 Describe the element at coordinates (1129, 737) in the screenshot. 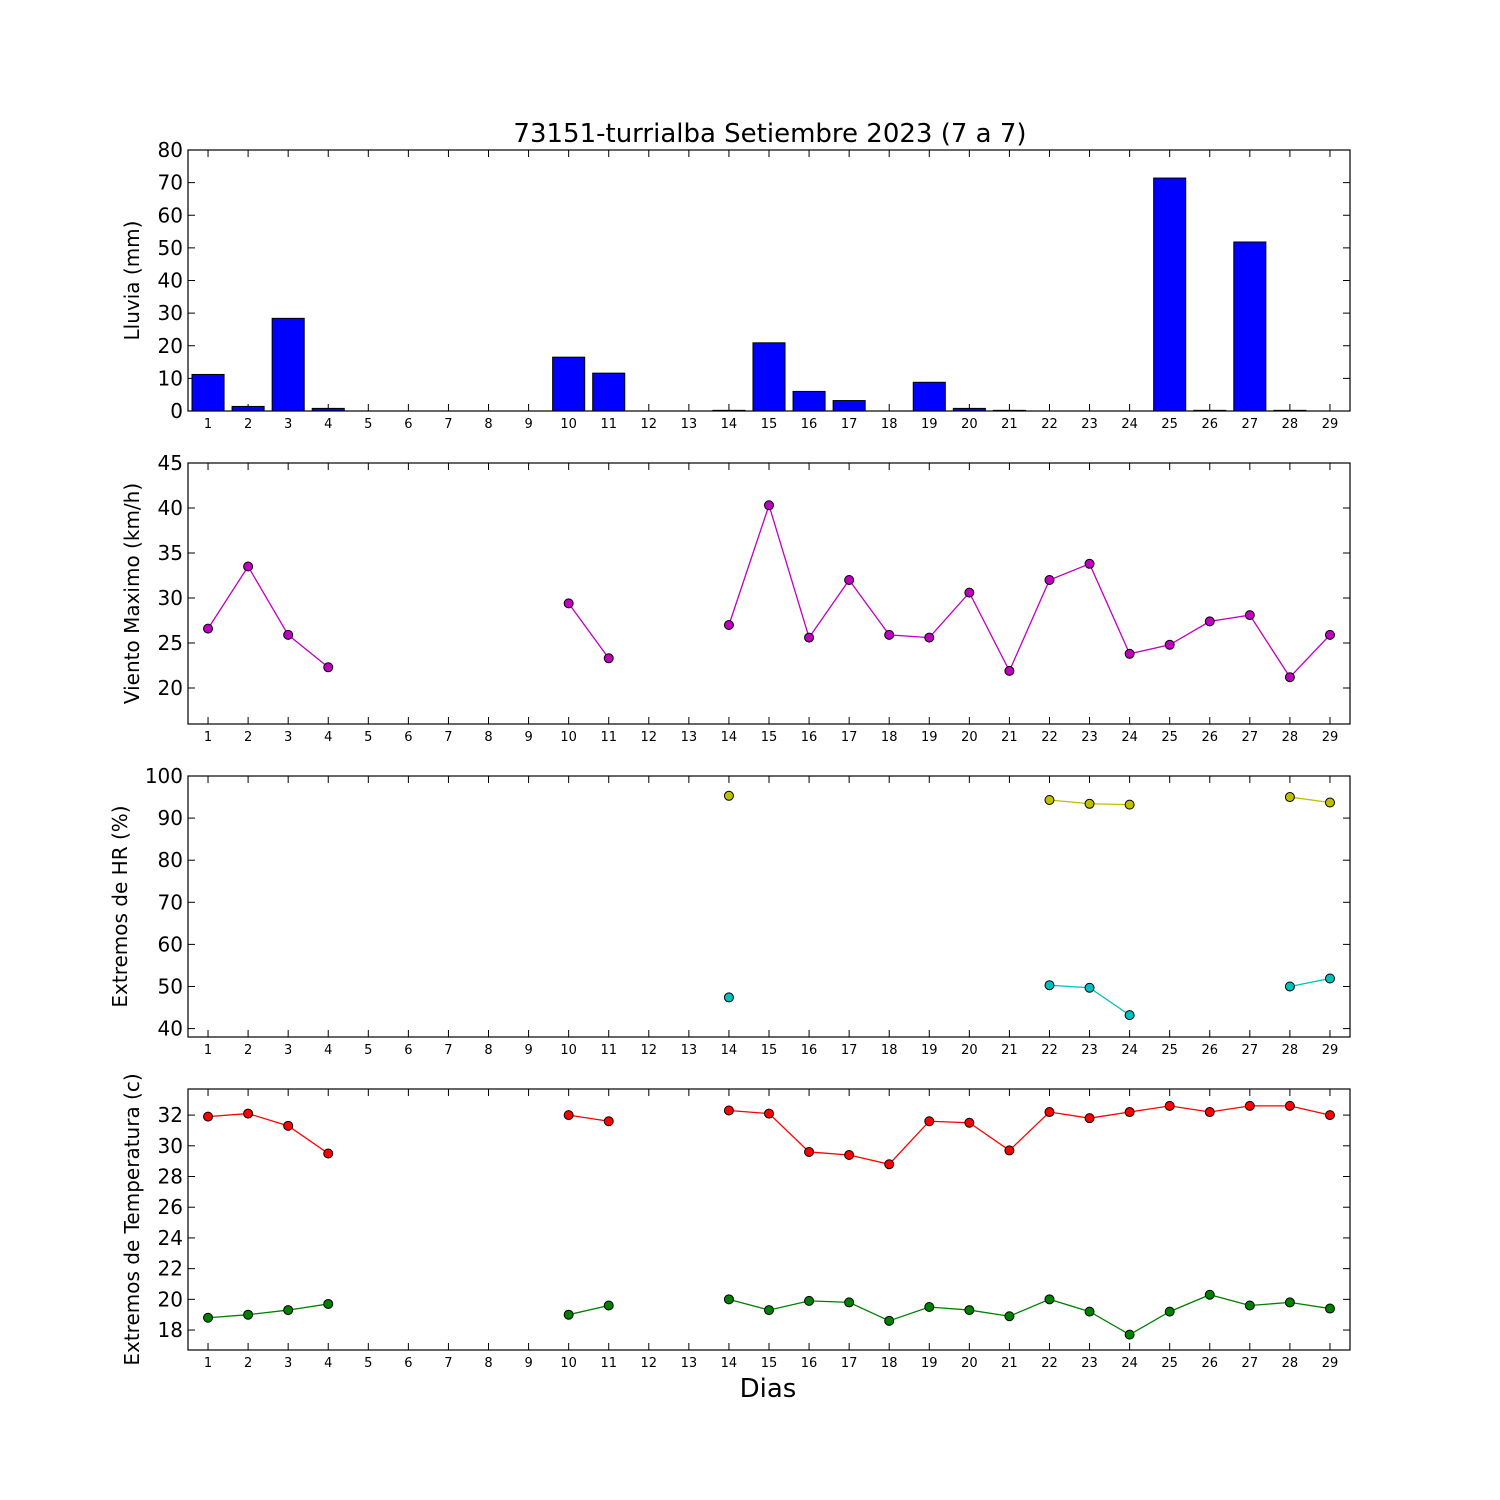

I see `x-tick-label: 24` at that location.